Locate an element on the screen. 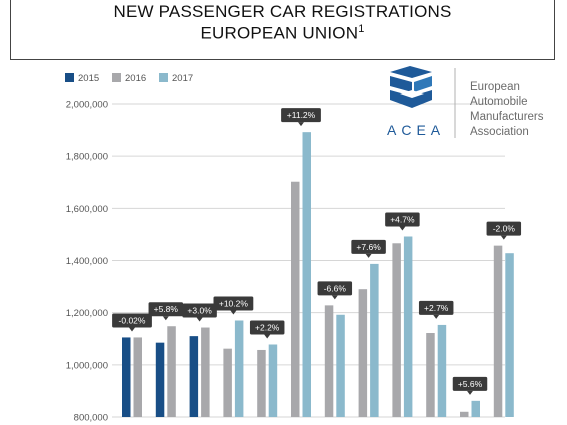  data-label-text: +7.6% is located at coordinates (368, 247).